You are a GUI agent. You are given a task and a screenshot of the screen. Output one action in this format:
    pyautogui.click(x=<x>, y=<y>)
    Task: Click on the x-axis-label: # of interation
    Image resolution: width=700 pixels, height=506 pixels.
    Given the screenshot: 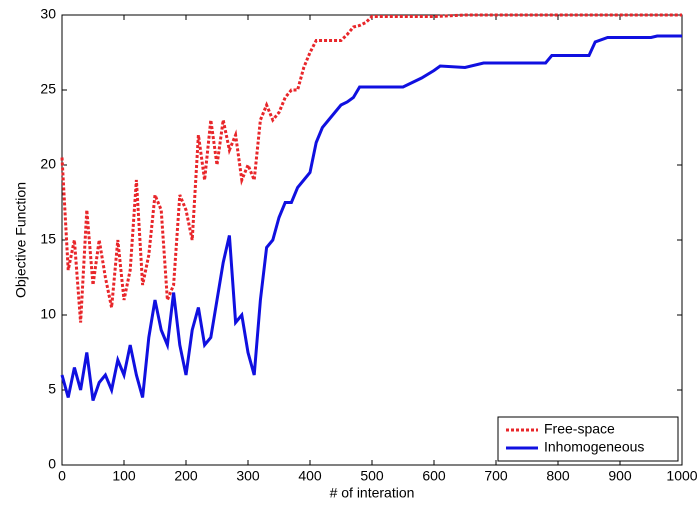 What is the action you would take?
    pyautogui.click(x=372, y=493)
    